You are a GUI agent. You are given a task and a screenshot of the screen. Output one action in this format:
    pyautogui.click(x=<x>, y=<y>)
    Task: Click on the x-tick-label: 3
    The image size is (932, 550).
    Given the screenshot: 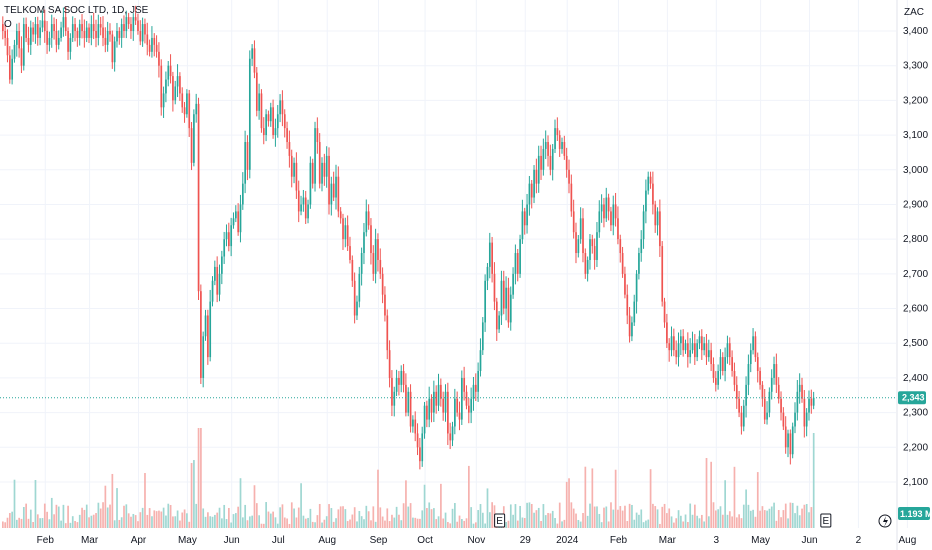 What is the action you would take?
    pyautogui.click(x=717, y=540)
    